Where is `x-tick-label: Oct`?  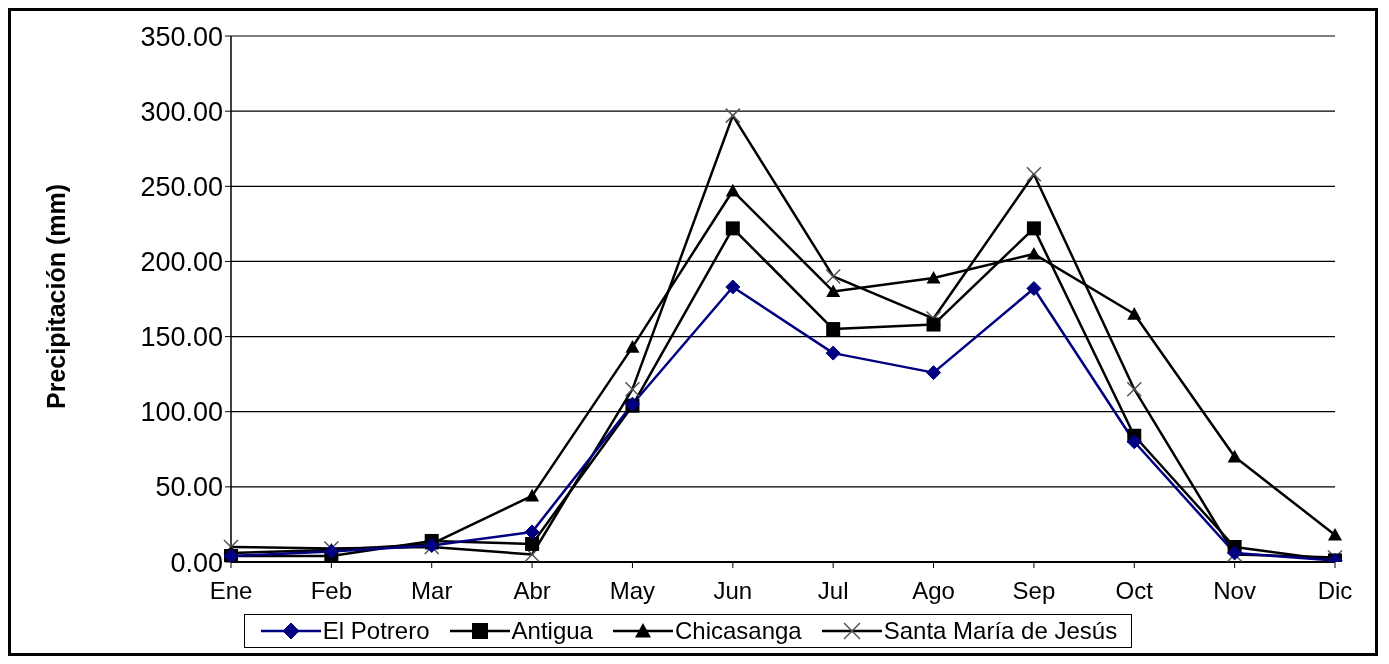 x-tick-label: Oct is located at coordinates (1134, 591).